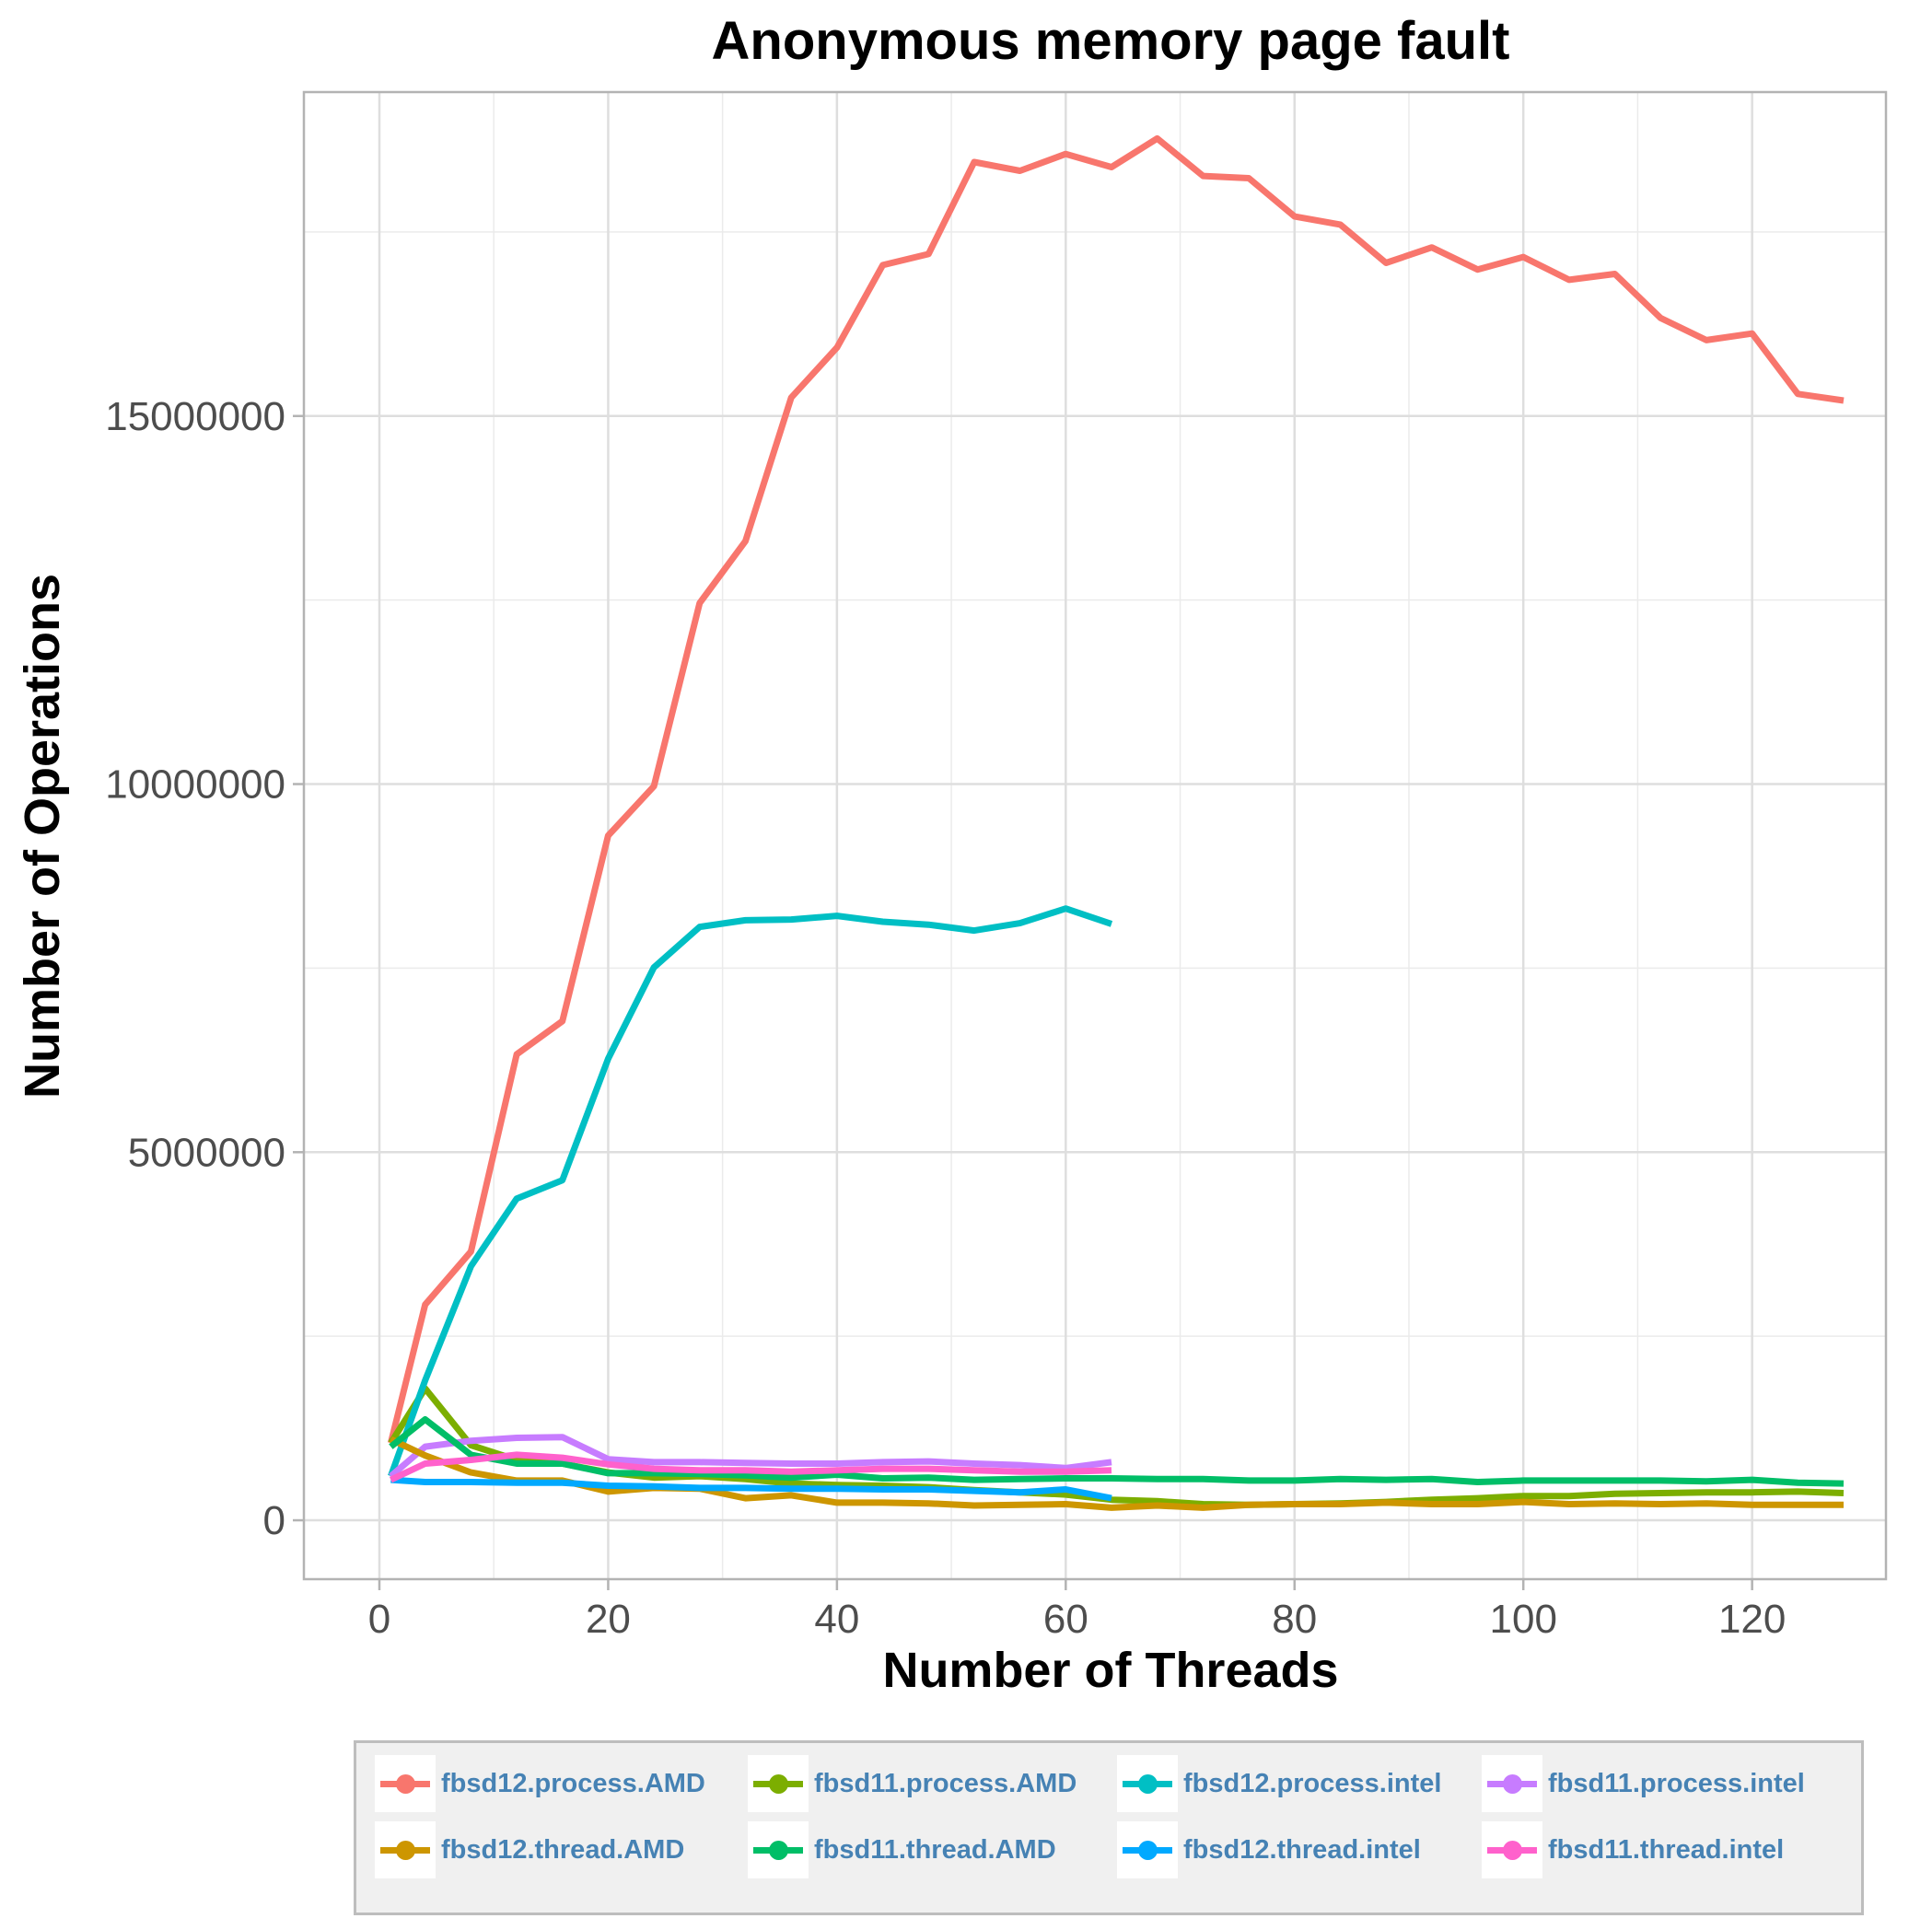  I want to click on x-axis-title: Number of Threads, so click(1110, 1670).